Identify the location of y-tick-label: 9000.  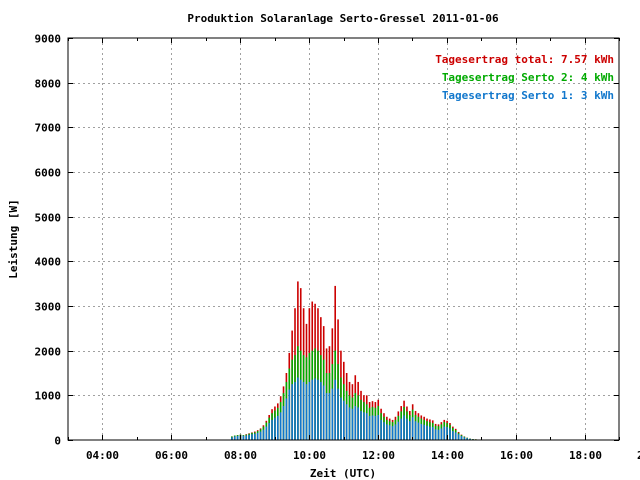
(48, 39).